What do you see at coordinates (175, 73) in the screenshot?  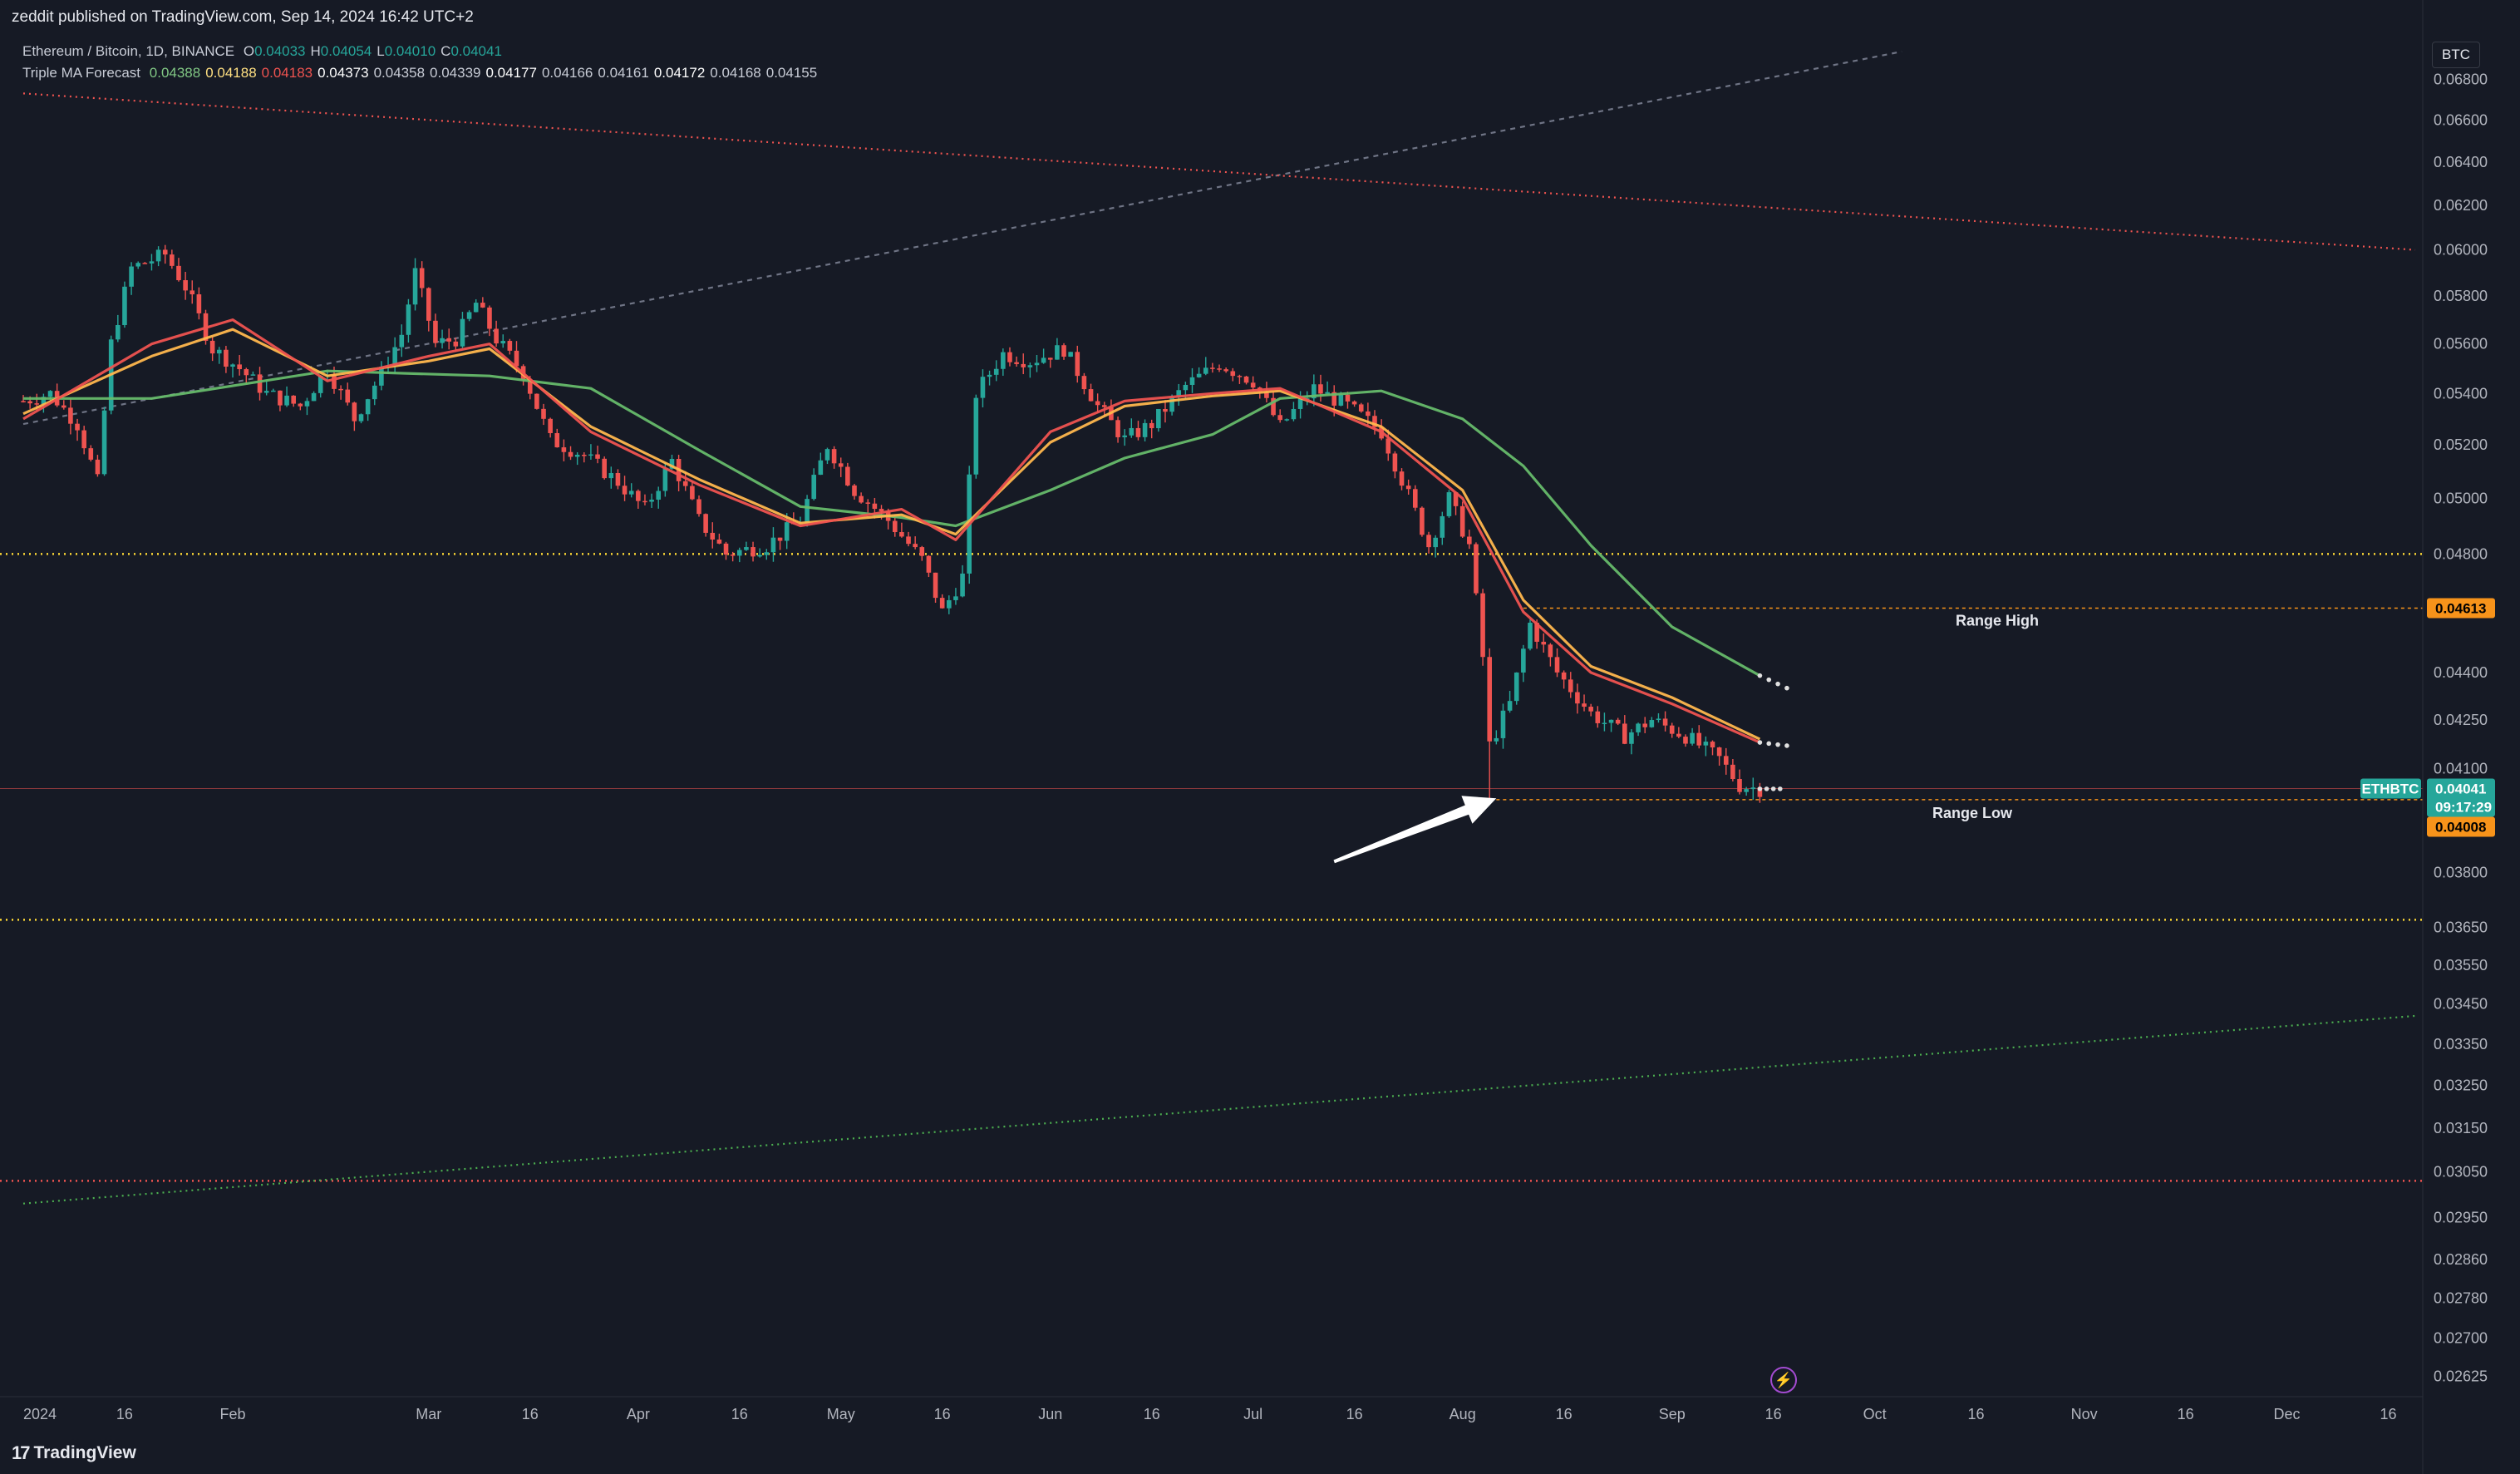 I see `indicator-value: 0.04388` at bounding box center [175, 73].